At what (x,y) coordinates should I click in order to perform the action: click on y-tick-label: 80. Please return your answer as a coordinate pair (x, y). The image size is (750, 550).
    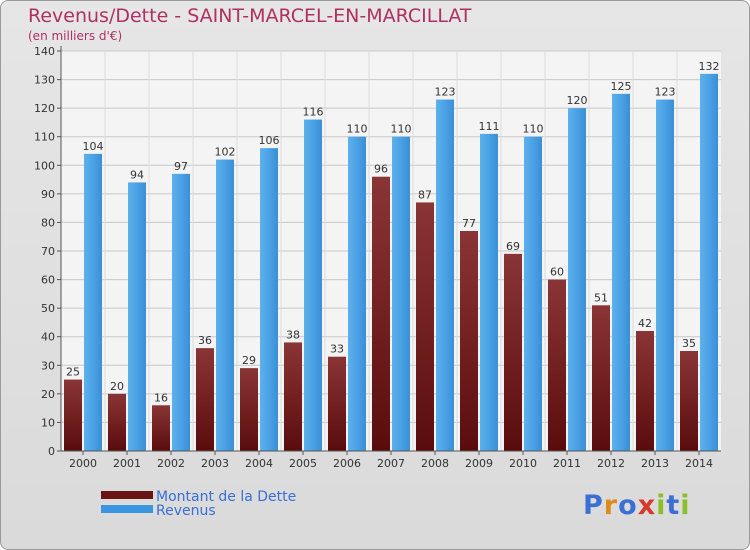
    Looking at the image, I should click on (48, 222).